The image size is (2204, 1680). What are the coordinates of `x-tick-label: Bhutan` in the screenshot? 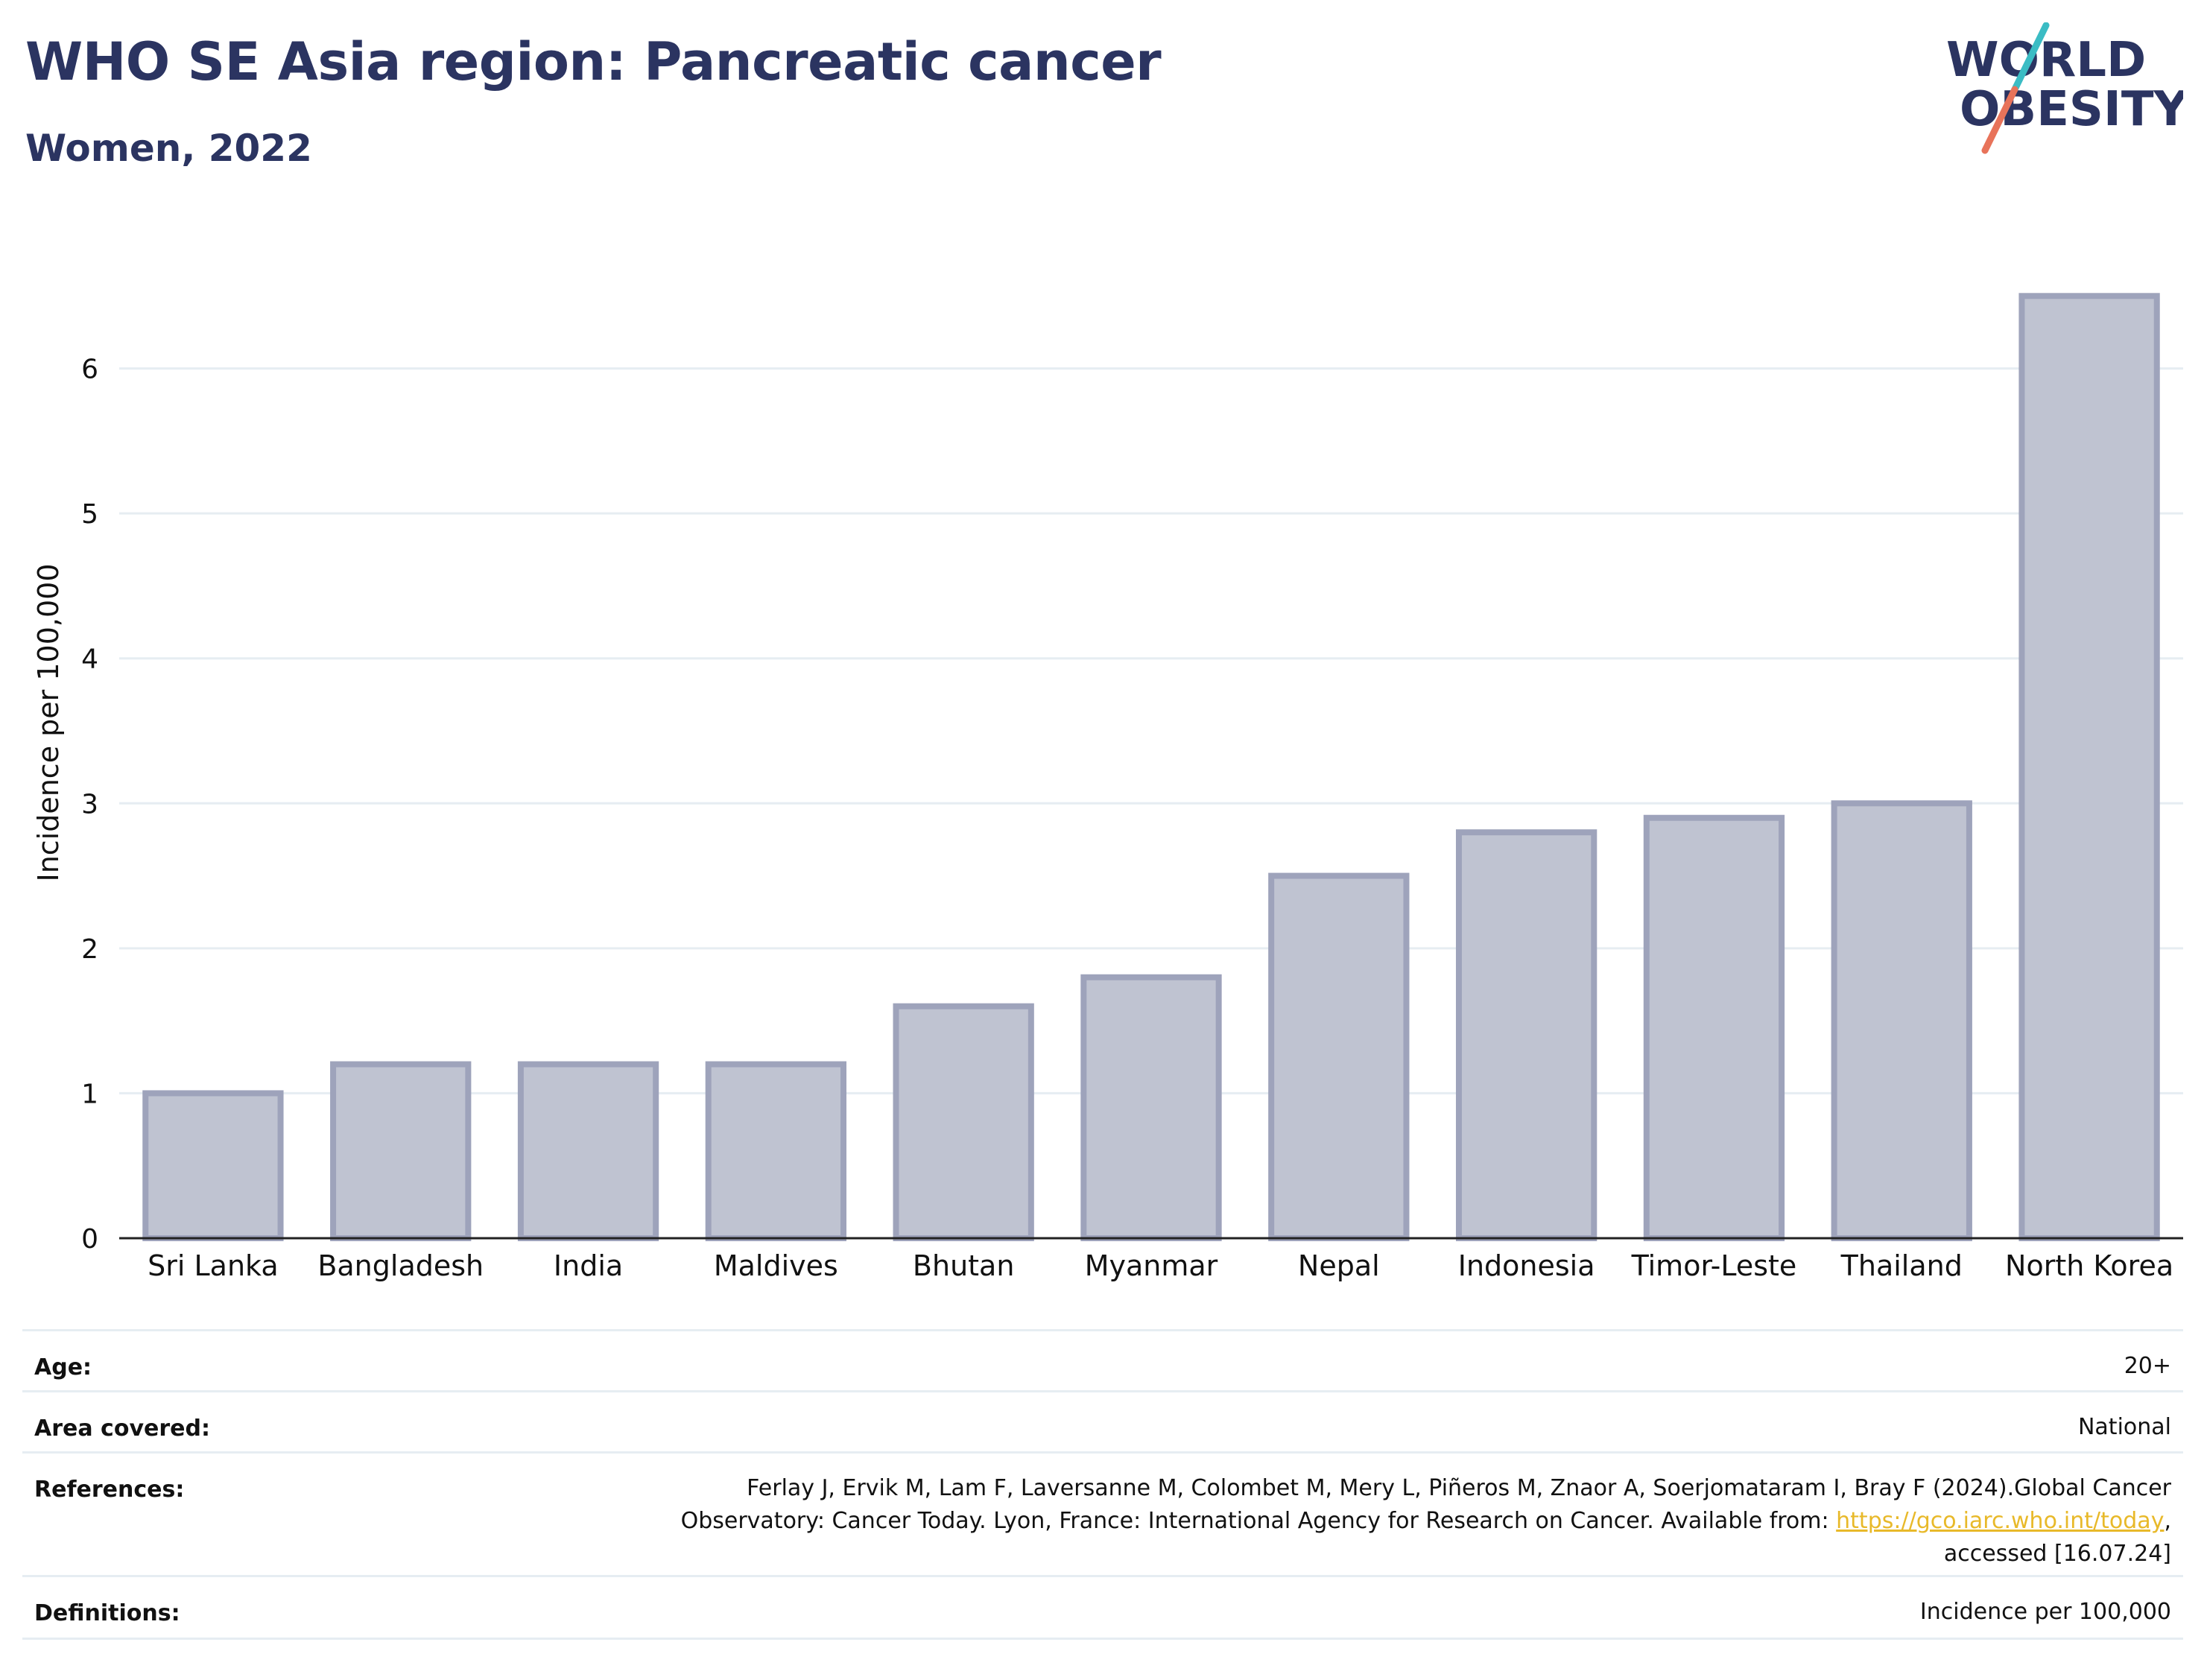 It's located at (964, 1265).